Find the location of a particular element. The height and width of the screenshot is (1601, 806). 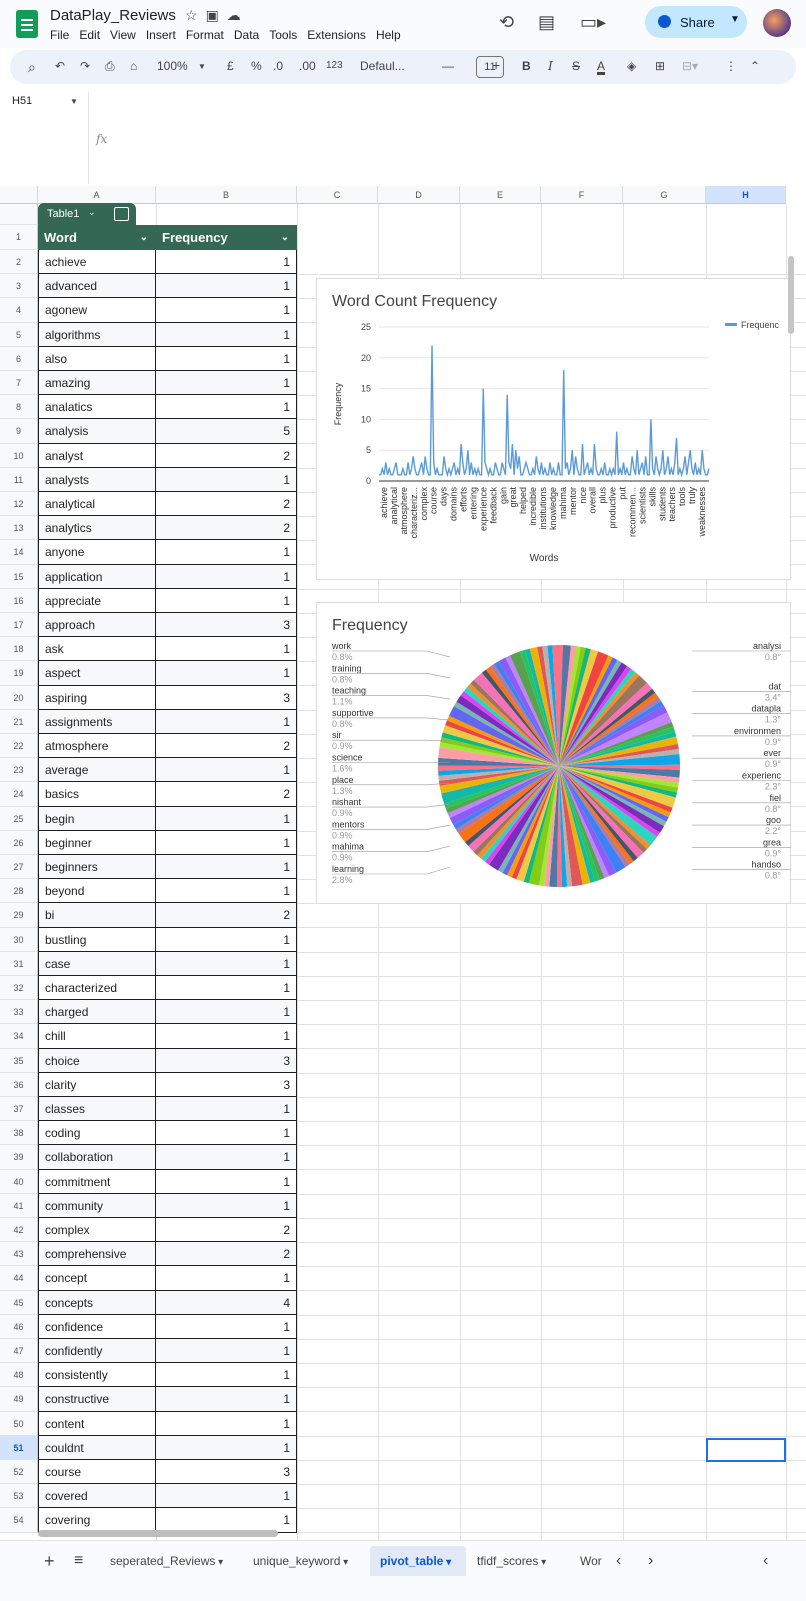

cell-word: community is located at coordinates (97, 1206).